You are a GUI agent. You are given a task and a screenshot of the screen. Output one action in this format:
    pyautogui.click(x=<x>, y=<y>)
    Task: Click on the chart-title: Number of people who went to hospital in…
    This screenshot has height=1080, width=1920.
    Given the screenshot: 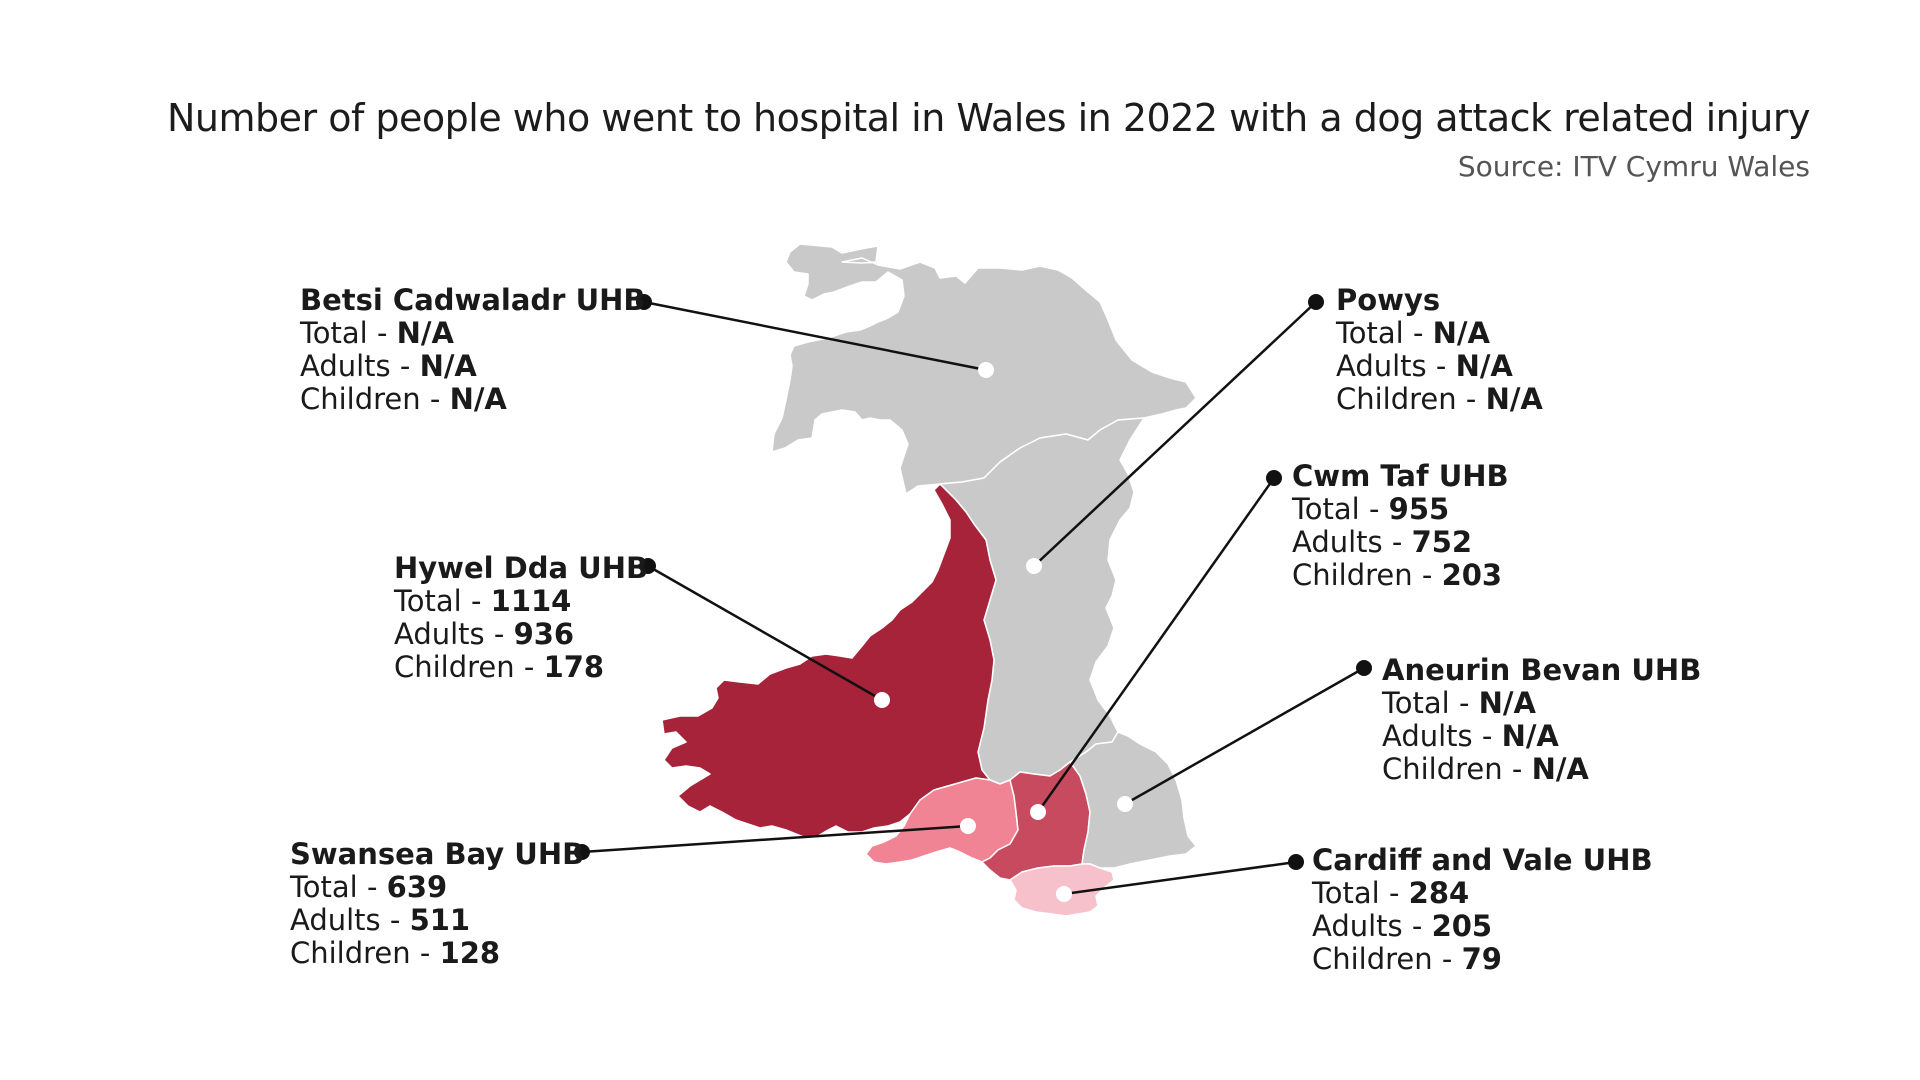 What is the action you would take?
    pyautogui.click(x=988, y=118)
    